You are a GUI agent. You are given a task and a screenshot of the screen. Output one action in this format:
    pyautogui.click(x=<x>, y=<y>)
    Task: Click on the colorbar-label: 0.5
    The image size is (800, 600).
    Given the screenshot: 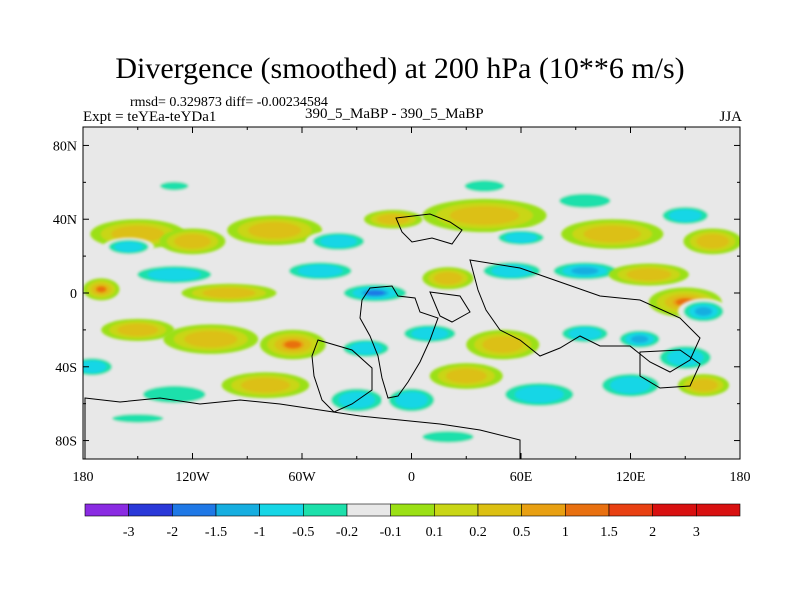 What is the action you would take?
    pyautogui.click(x=522, y=532)
    